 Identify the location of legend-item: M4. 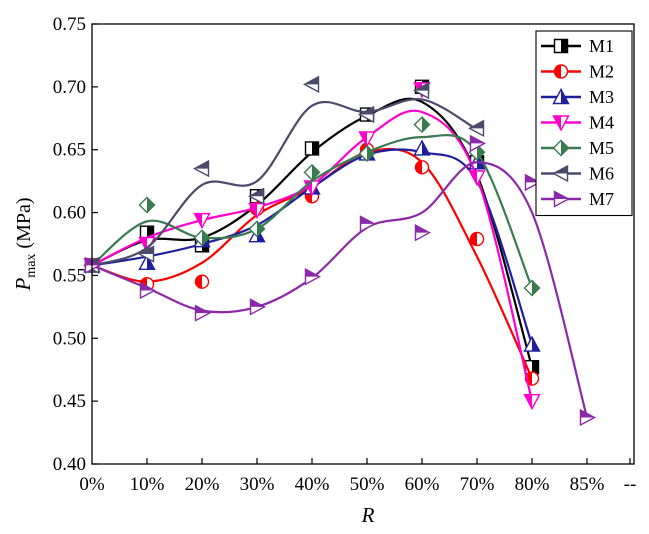
(577, 123).